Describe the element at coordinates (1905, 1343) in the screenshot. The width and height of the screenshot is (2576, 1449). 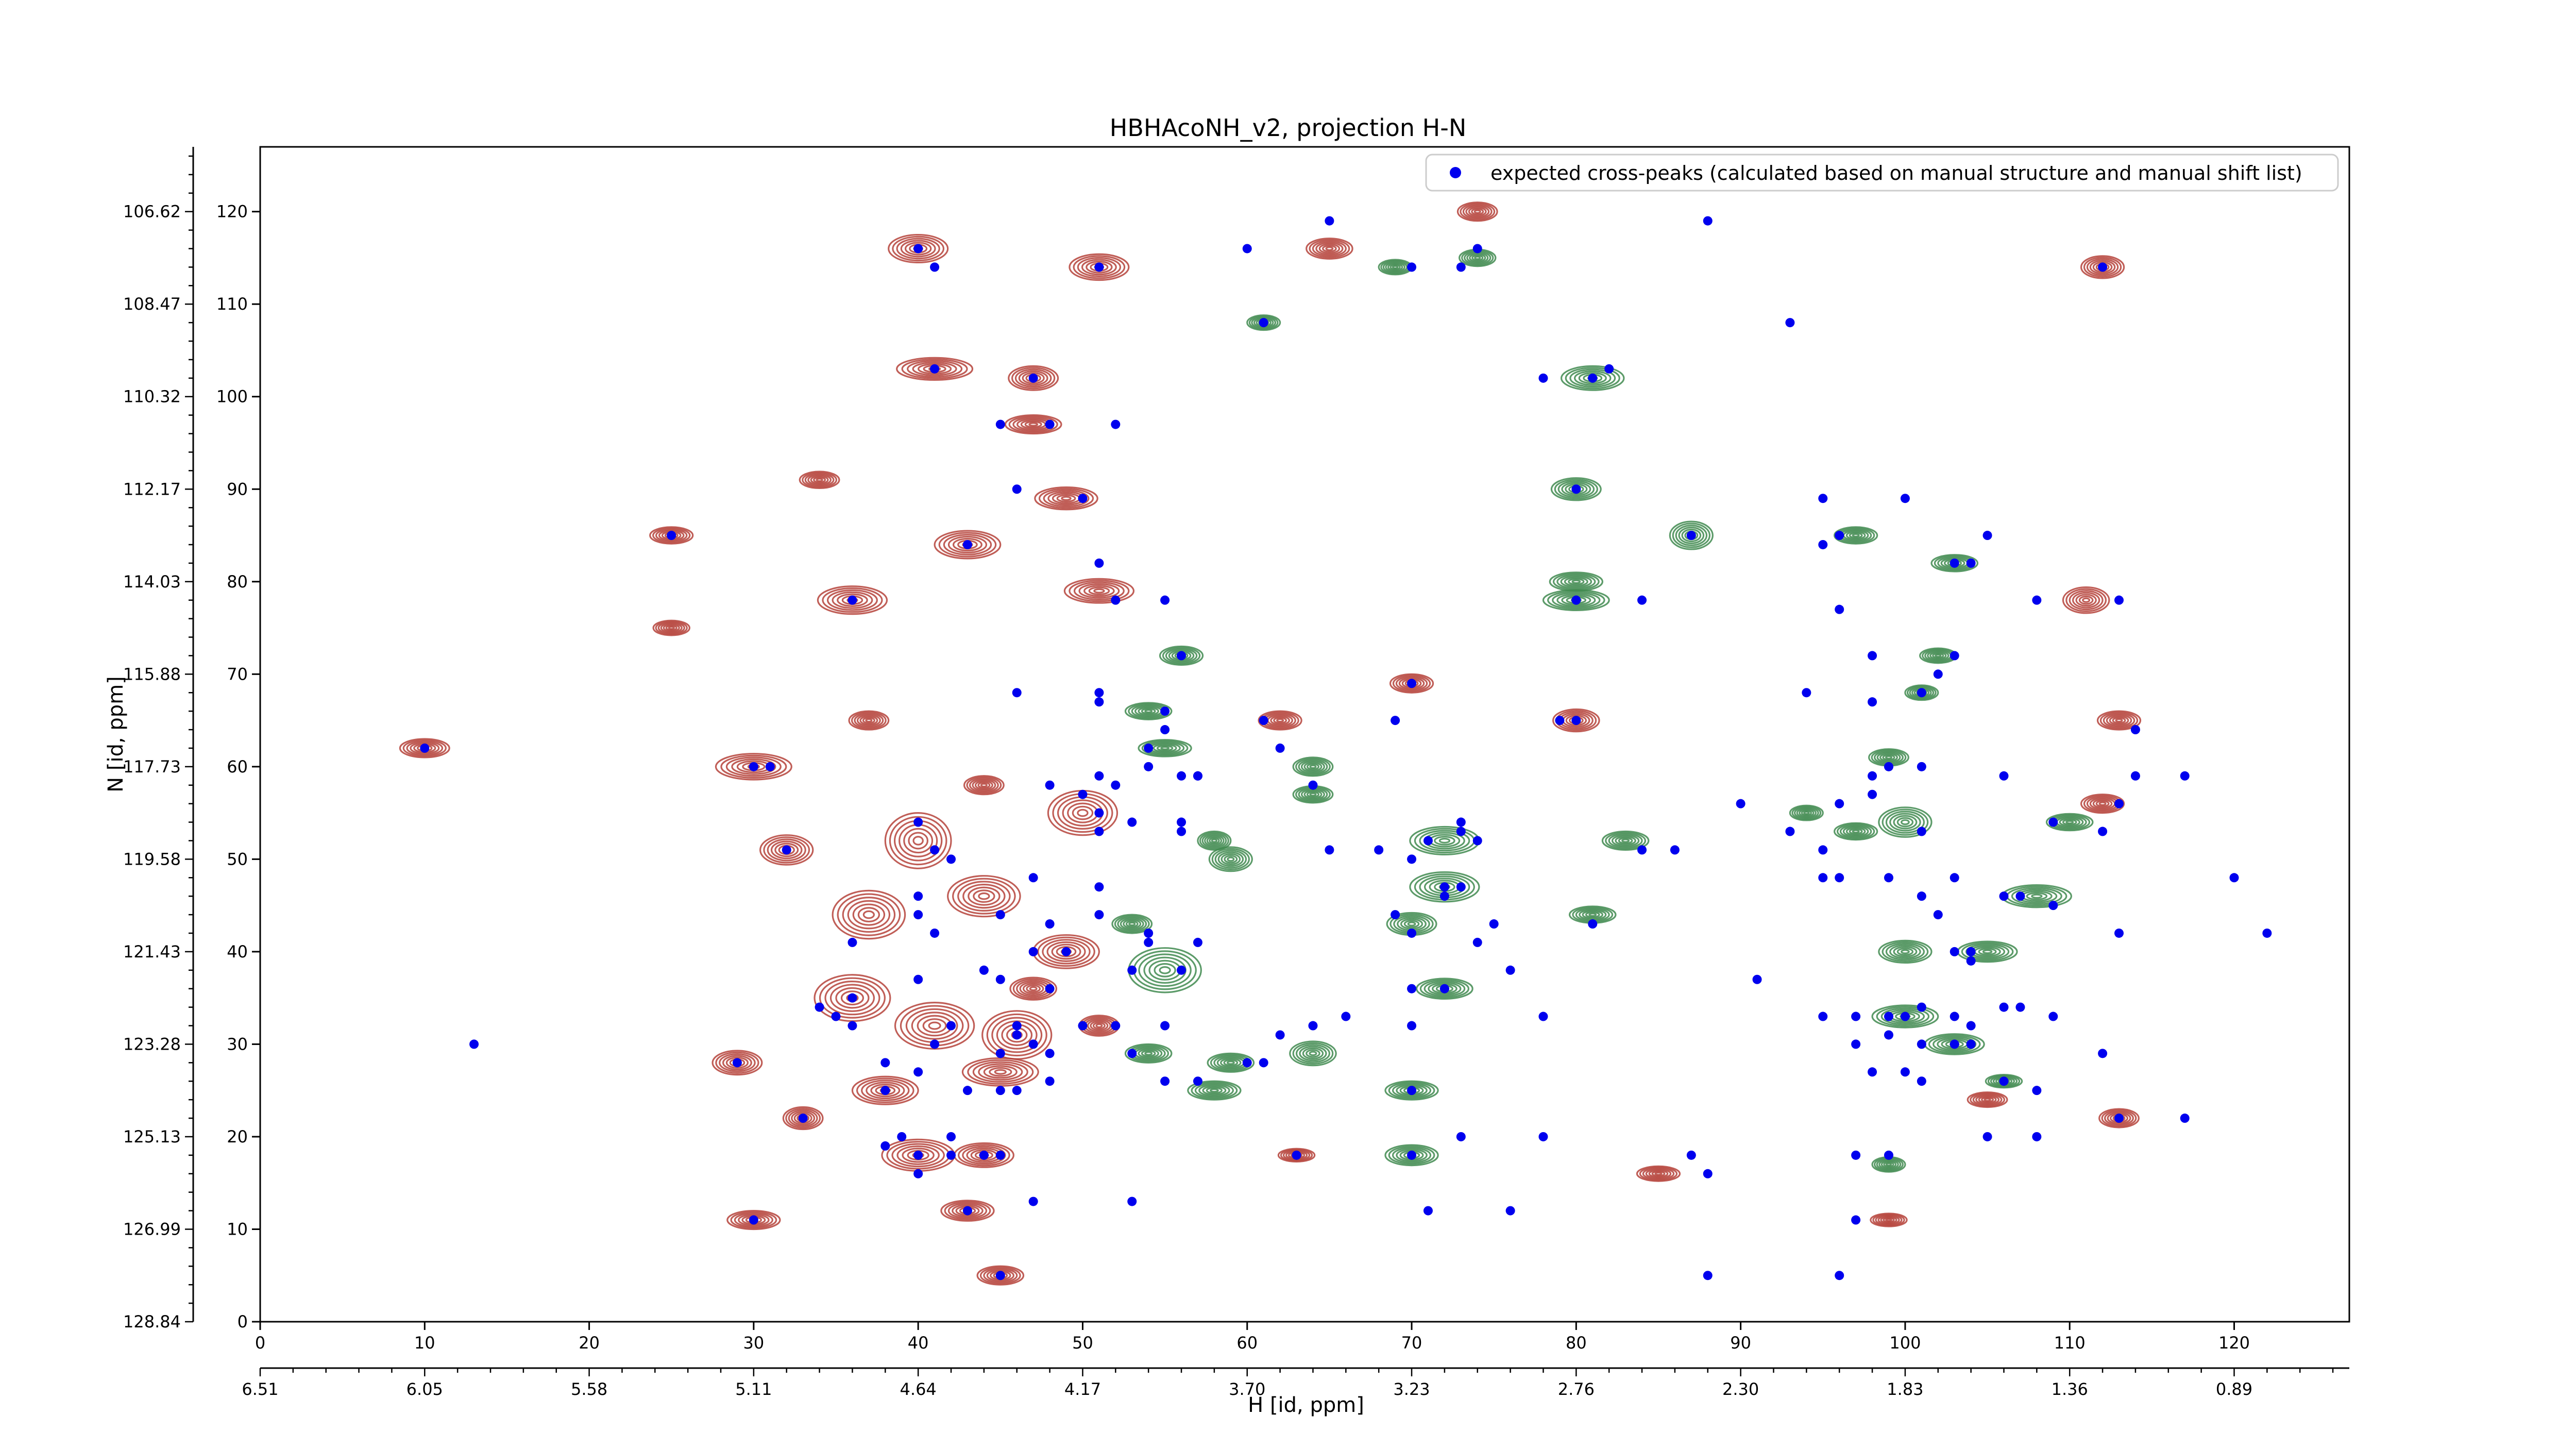
I see `x-tick-label: 100` at that location.